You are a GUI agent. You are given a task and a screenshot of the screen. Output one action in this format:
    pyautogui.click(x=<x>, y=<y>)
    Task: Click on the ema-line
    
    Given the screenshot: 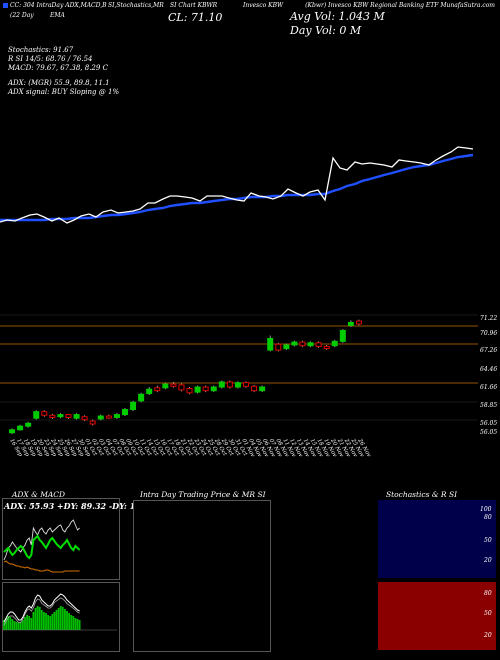 What is the action you would take?
    pyautogui.click(x=237, y=187)
    